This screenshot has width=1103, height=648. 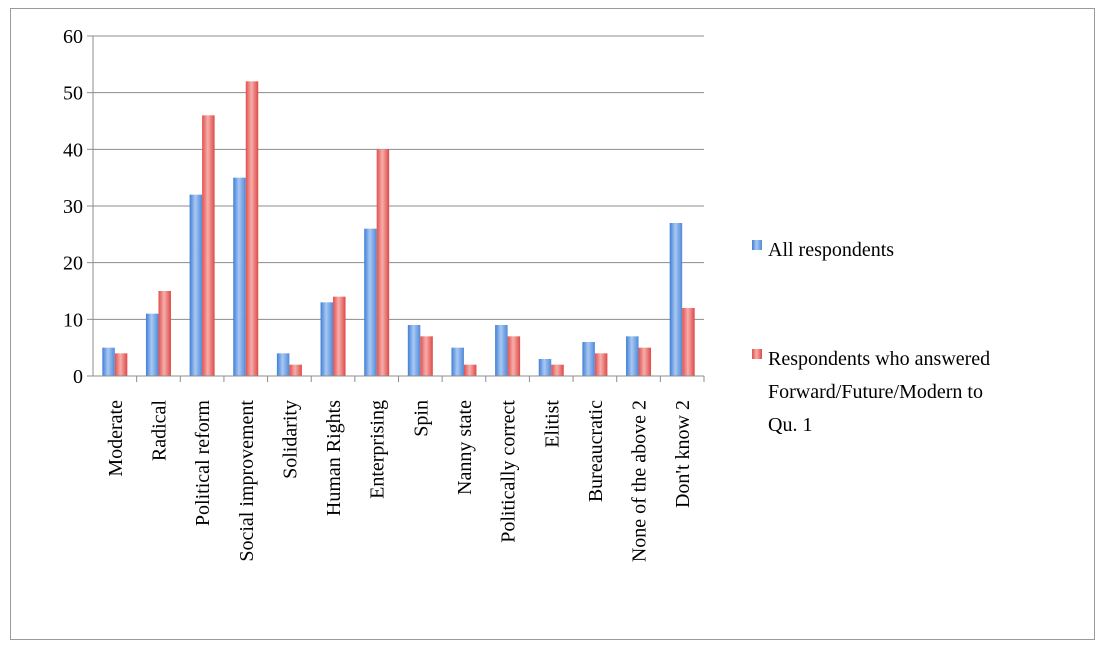 I want to click on y-tick-label: 10, so click(x=73, y=320).